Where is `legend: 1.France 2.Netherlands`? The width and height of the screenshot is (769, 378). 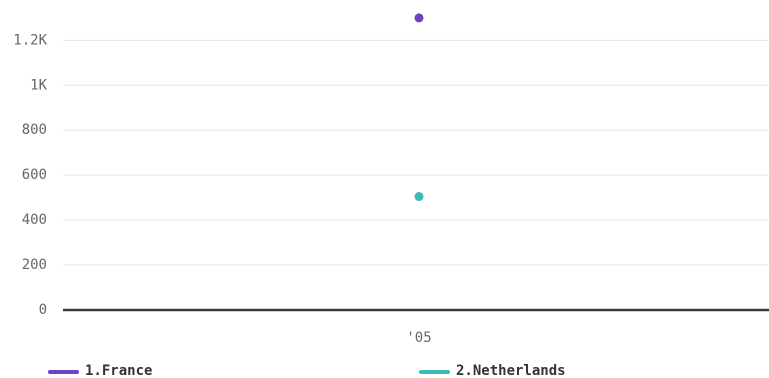 legend: 1.France 2.Netherlands is located at coordinates (307, 370).